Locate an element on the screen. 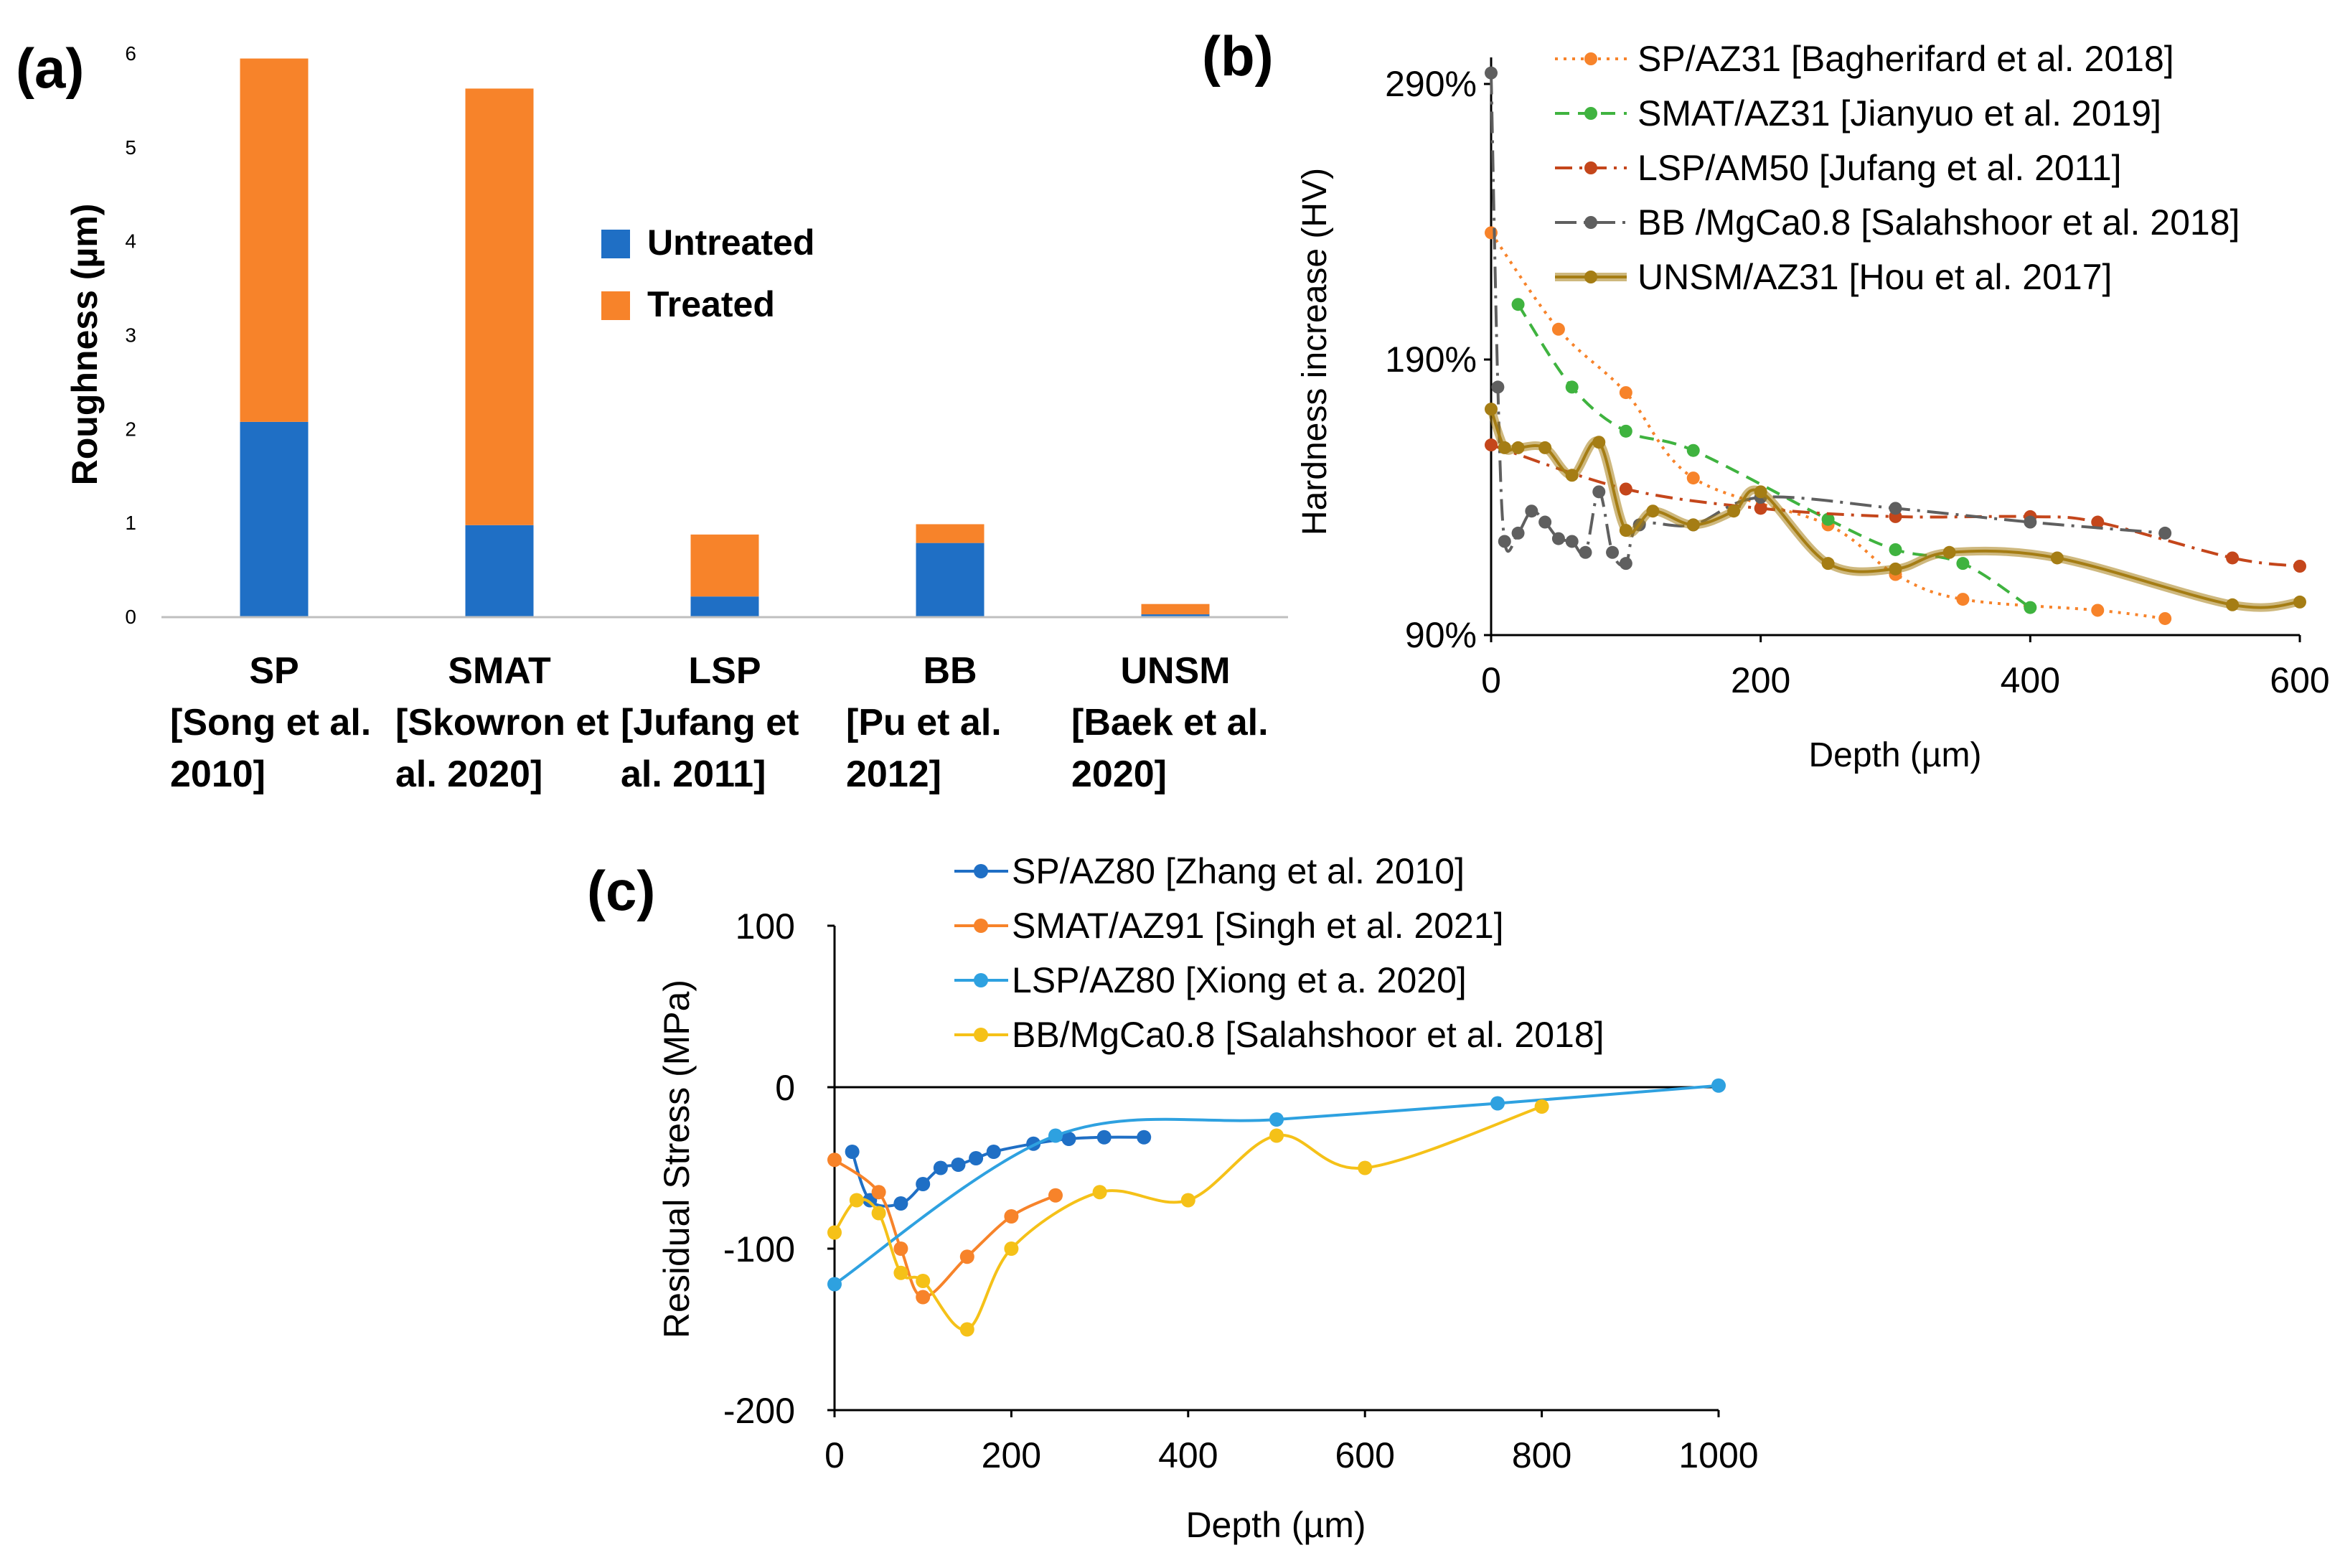  panel-c-legend-label: LSP/AZ80 [Xiong et a. 2020] is located at coordinates (1239, 980).